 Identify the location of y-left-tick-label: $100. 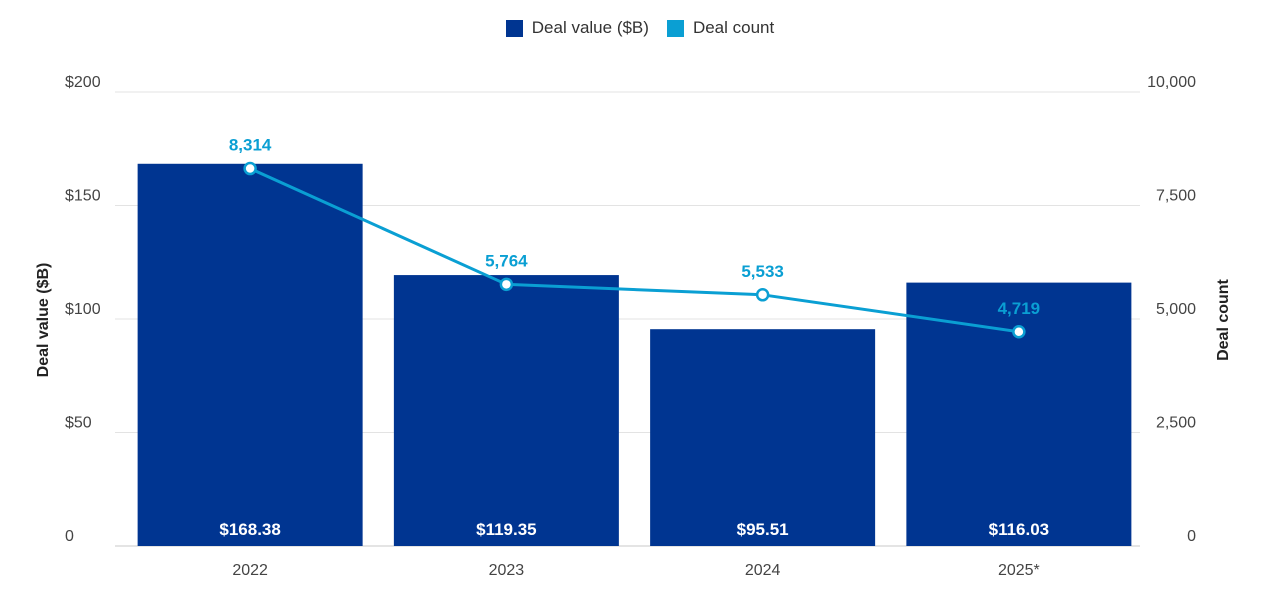
(83, 309).